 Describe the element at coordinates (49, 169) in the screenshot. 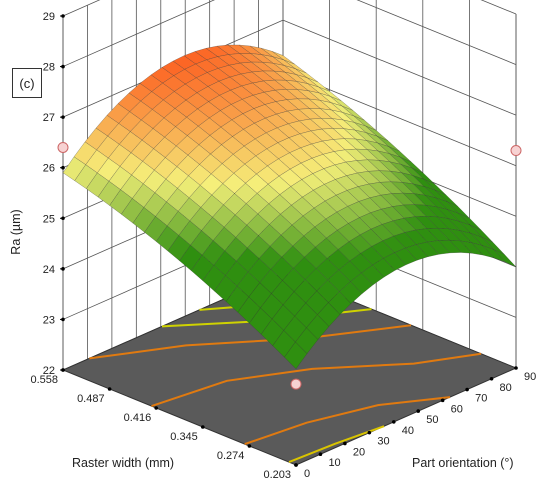

I see `z-tick-label: 26` at that location.